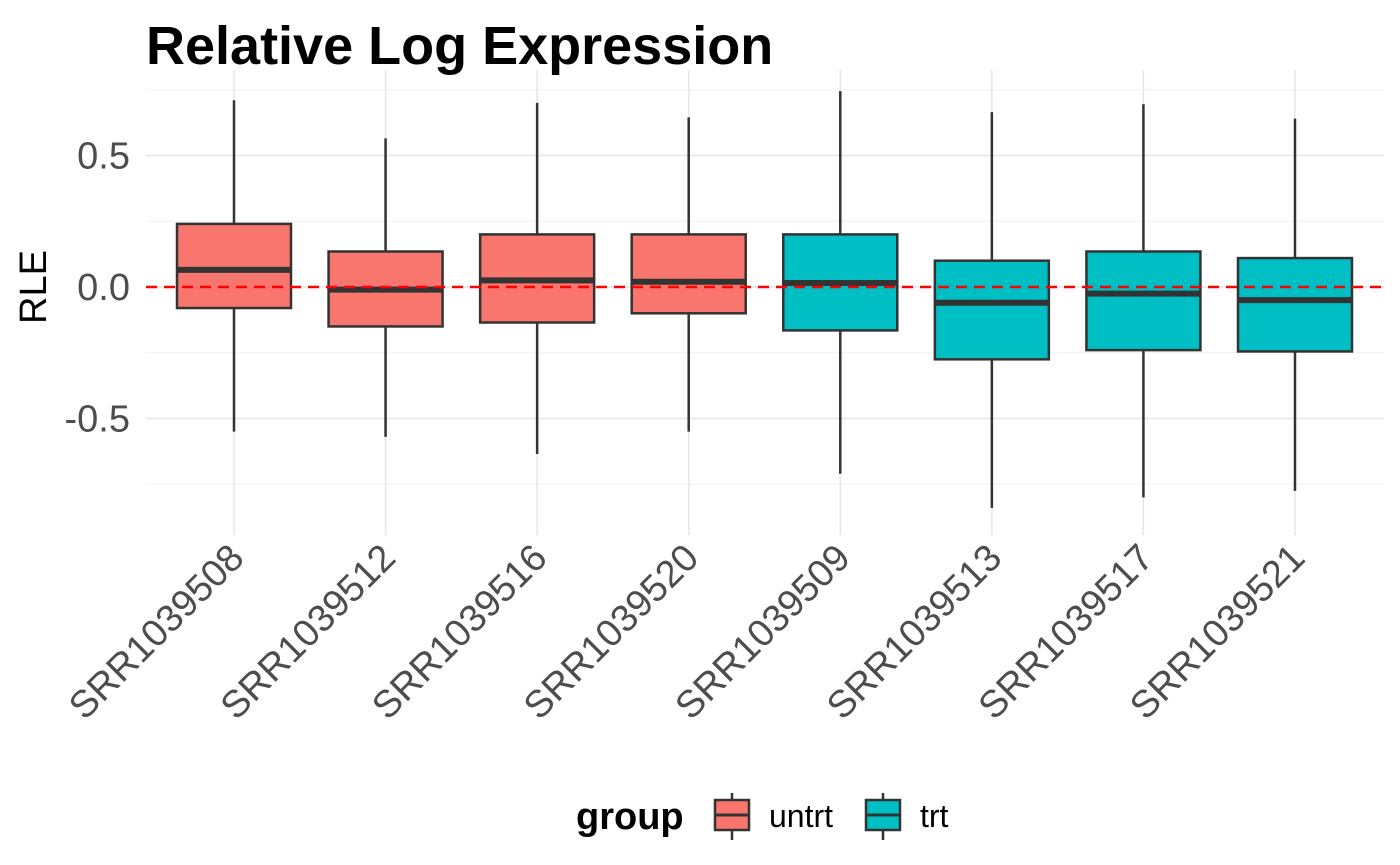 The image size is (1400, 865). I want to click on legend-title: group, so click(630, 817).